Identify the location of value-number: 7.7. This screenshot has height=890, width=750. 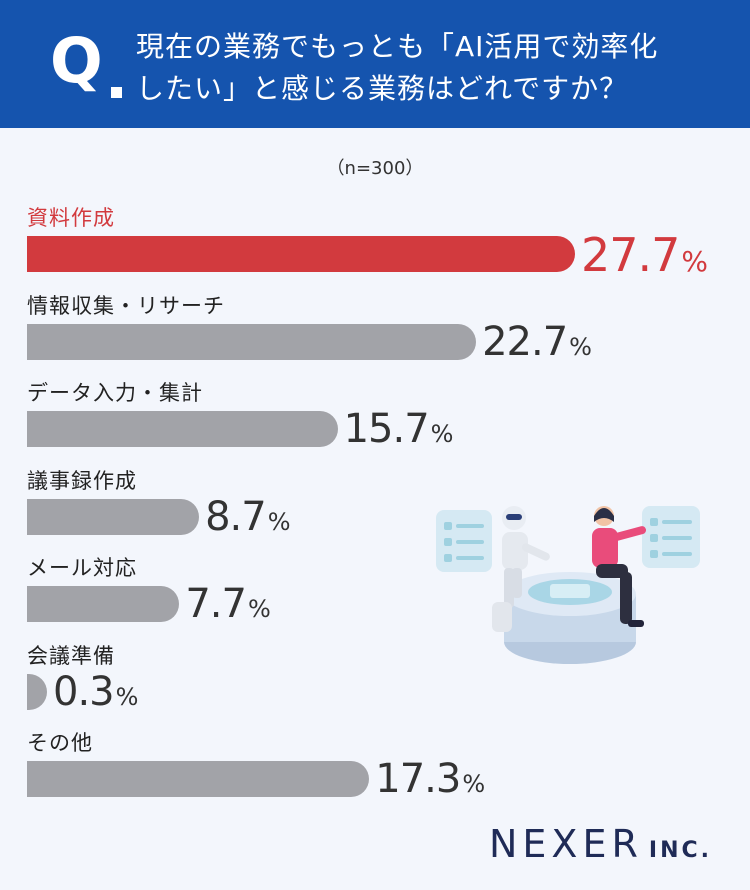
(216, 604).